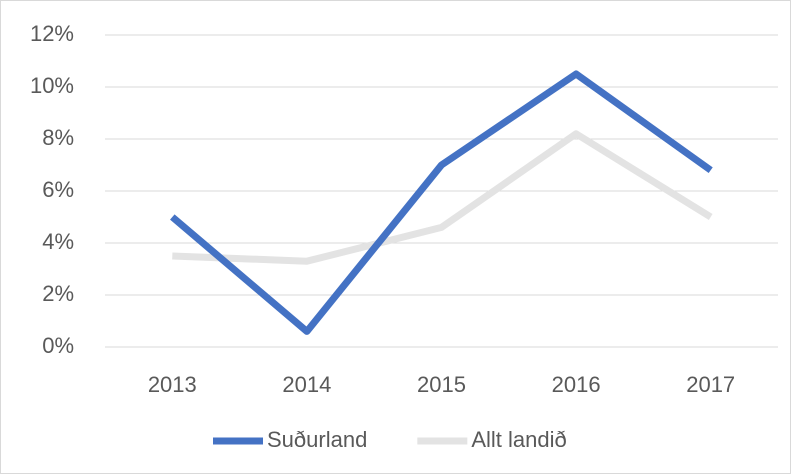 The width and height of the screenshot is (791, 474). I want to click on x-tick-label: 2014, so click(306, 384).